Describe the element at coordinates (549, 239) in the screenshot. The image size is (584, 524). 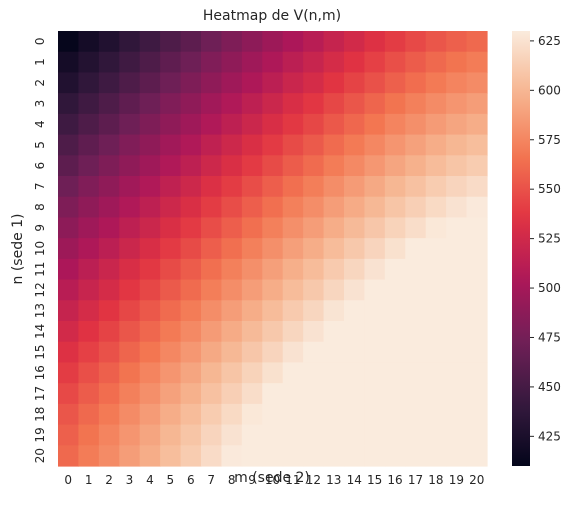
I see `colorbar-tick-label: 525` at that location.